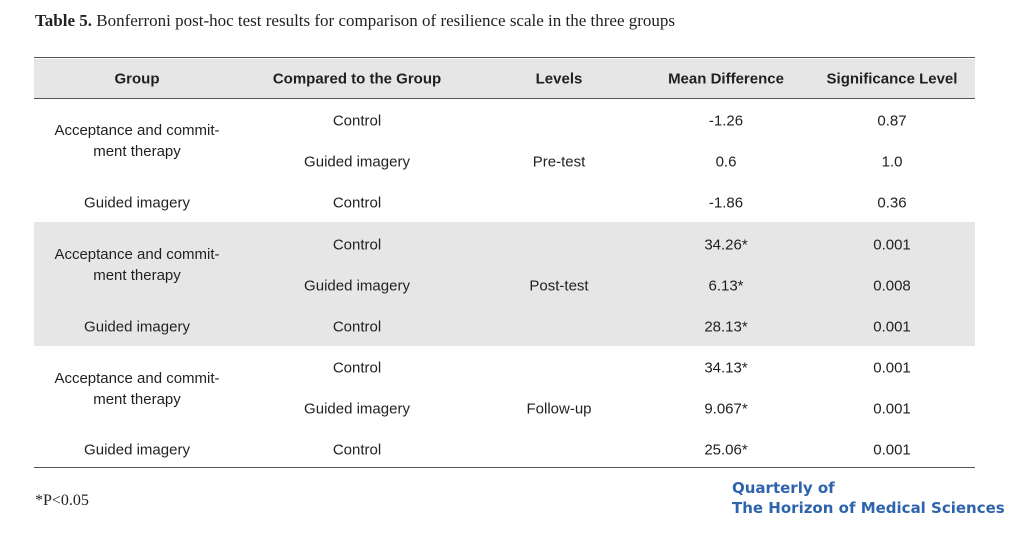 The height and width of the screenshot is (533, 1015). Describe the element at coordinates (62, 500) in the screenshot. I see `footnote: *P<0.05` at that location.